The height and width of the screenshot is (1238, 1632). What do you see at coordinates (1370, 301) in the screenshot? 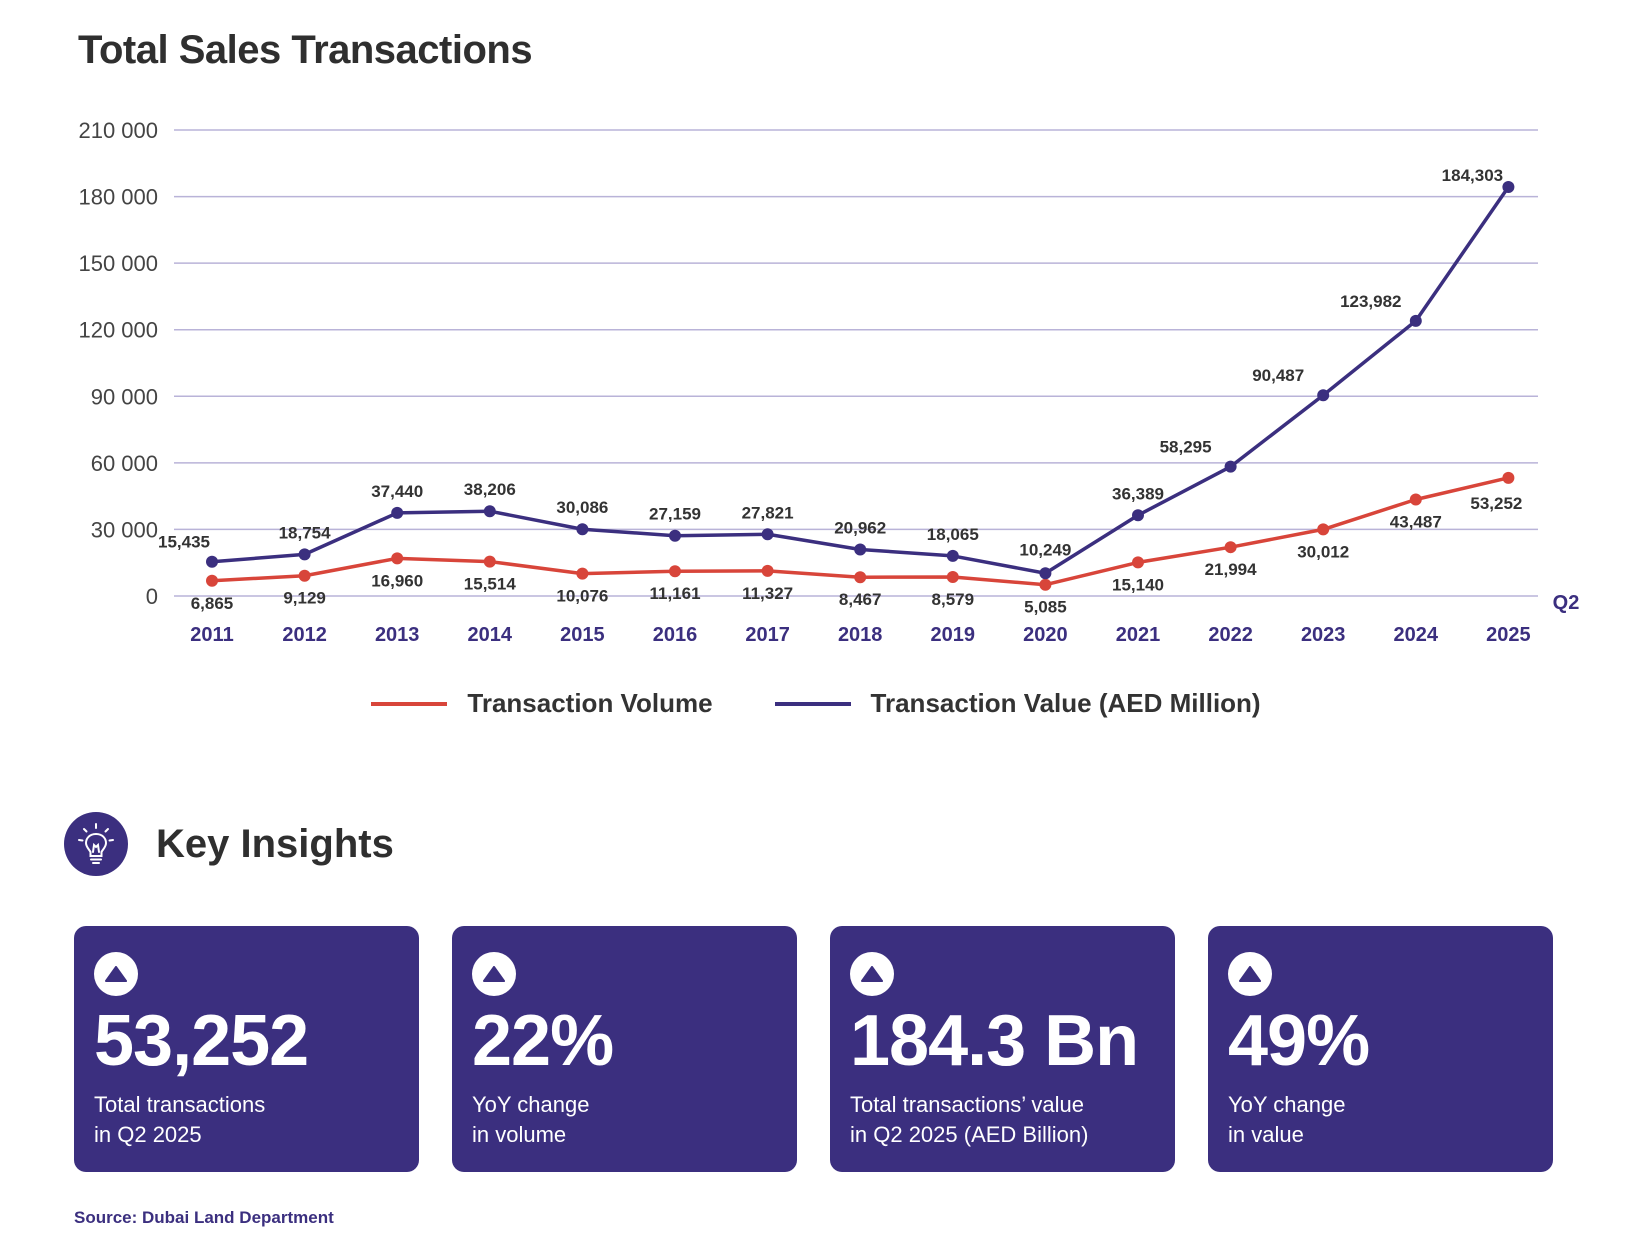
I see `data-label: 123,982` at bounding box center [1370, 301].